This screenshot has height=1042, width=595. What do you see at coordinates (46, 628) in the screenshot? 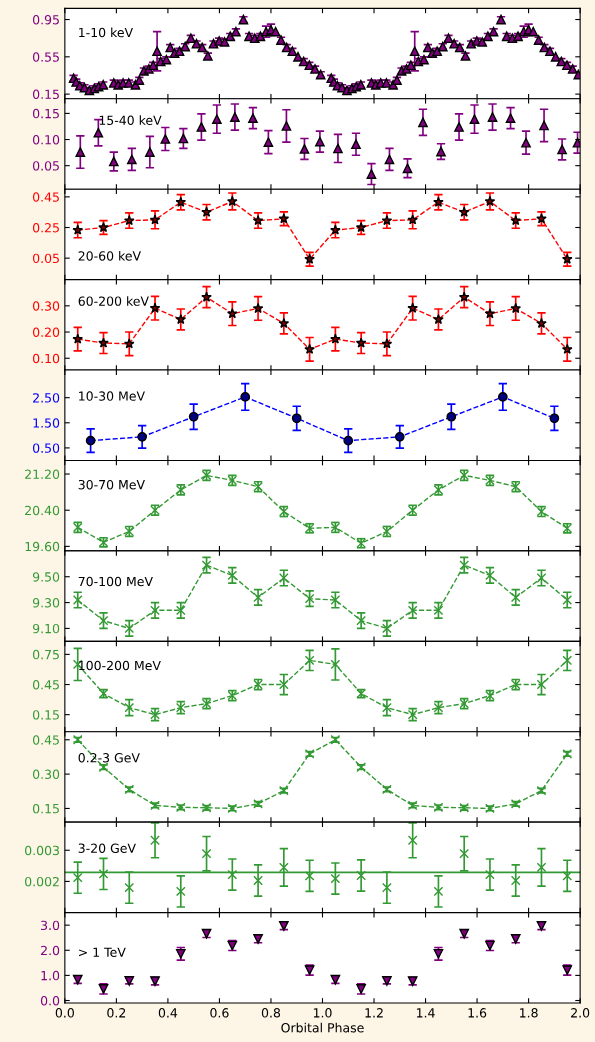
I see `y-tick-label: 9.10` at bounding box center [46, 628].